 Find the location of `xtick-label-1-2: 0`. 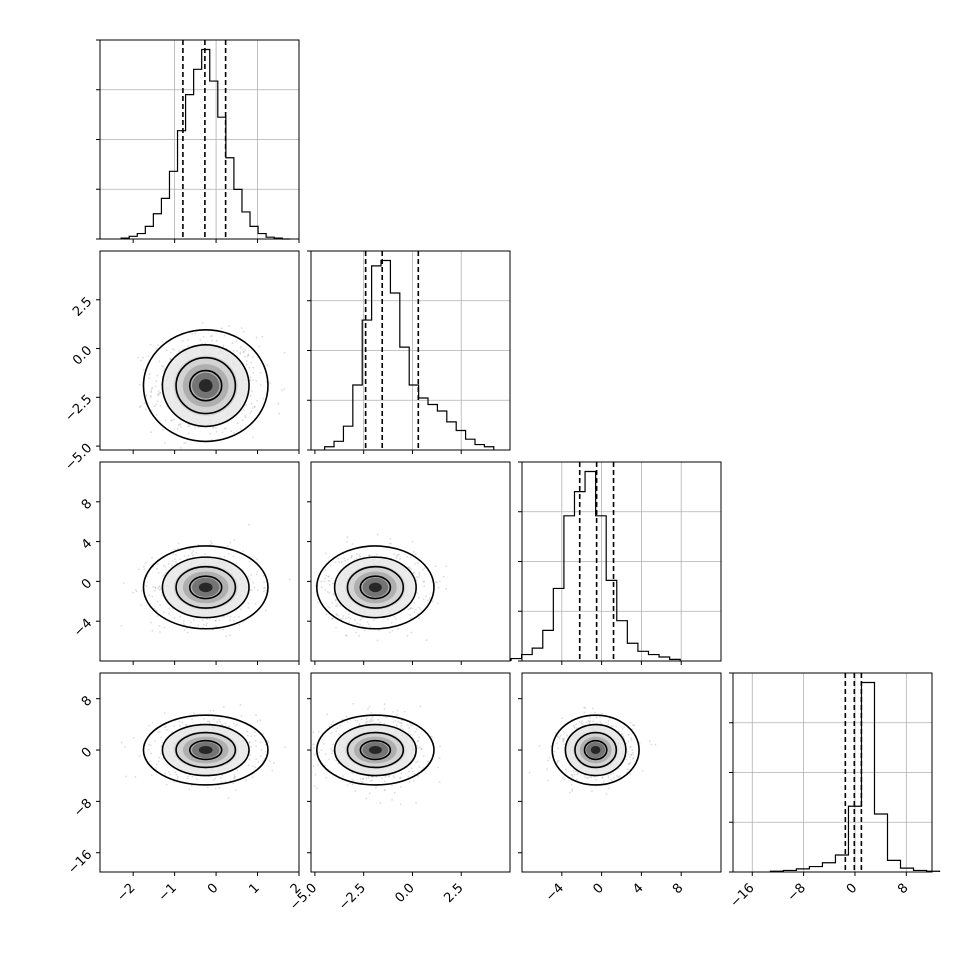

xtick-label-1-2: 0 is located at coordinates (213, 889).